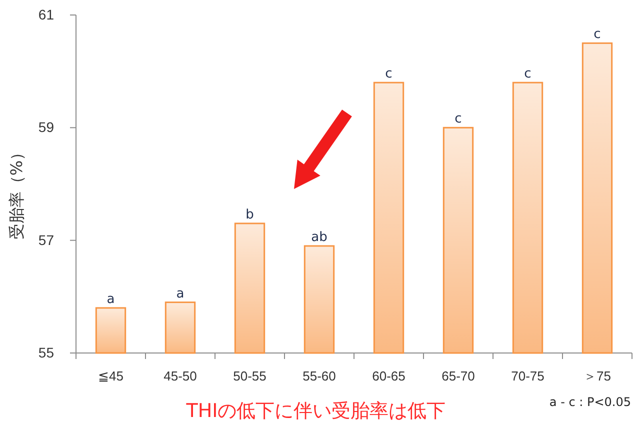 The height and width of the screenshot is (424, 634). Describe the element at coordinates (458, 376) in the screenshot. I see `x-tick-label: 65-70` at that location.